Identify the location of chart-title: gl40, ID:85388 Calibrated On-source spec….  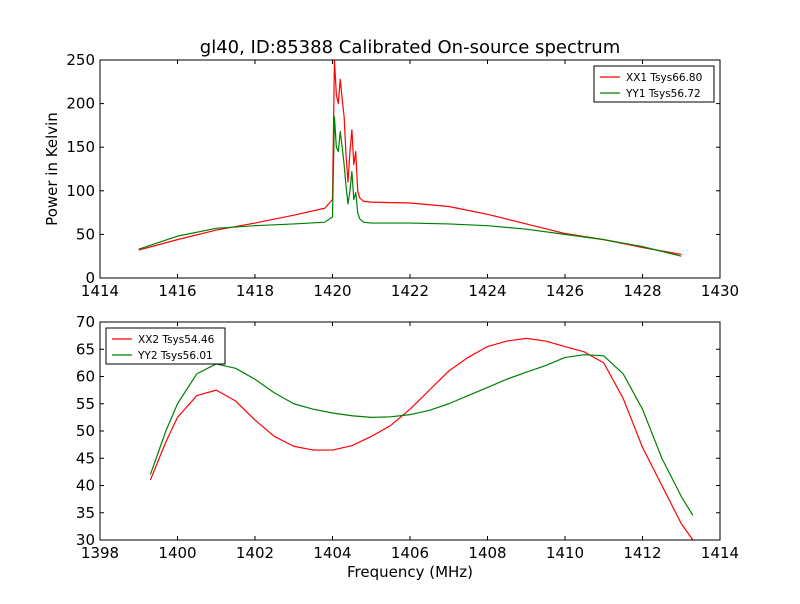
(410, 47).